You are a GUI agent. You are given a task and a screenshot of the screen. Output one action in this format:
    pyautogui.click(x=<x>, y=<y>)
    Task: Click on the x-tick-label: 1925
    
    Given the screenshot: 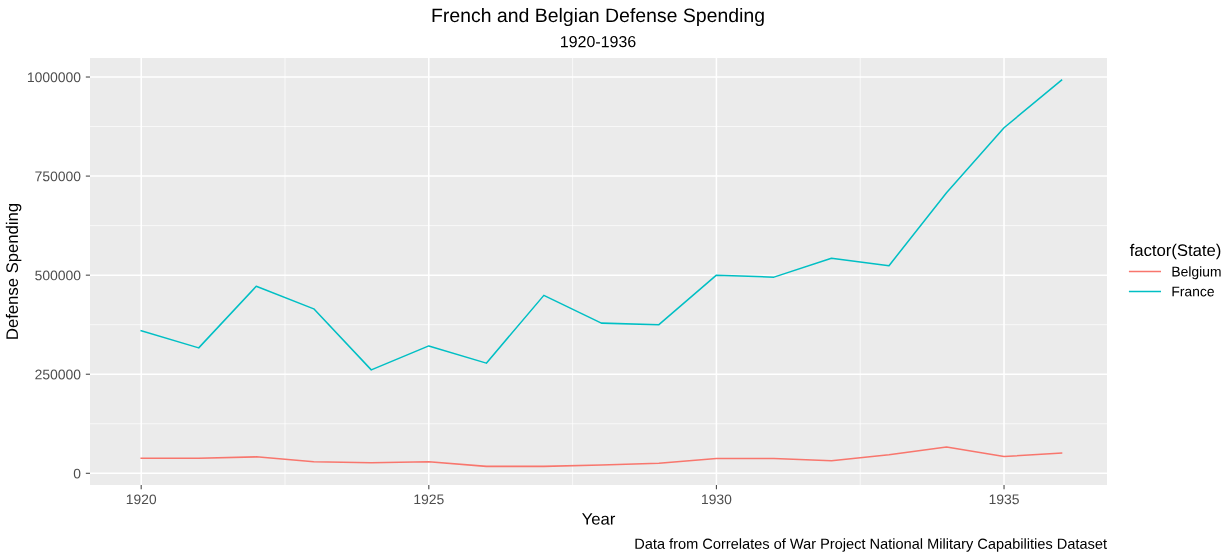 What is the action you would take?
    pyautogui.click(x=429, y=499)
    